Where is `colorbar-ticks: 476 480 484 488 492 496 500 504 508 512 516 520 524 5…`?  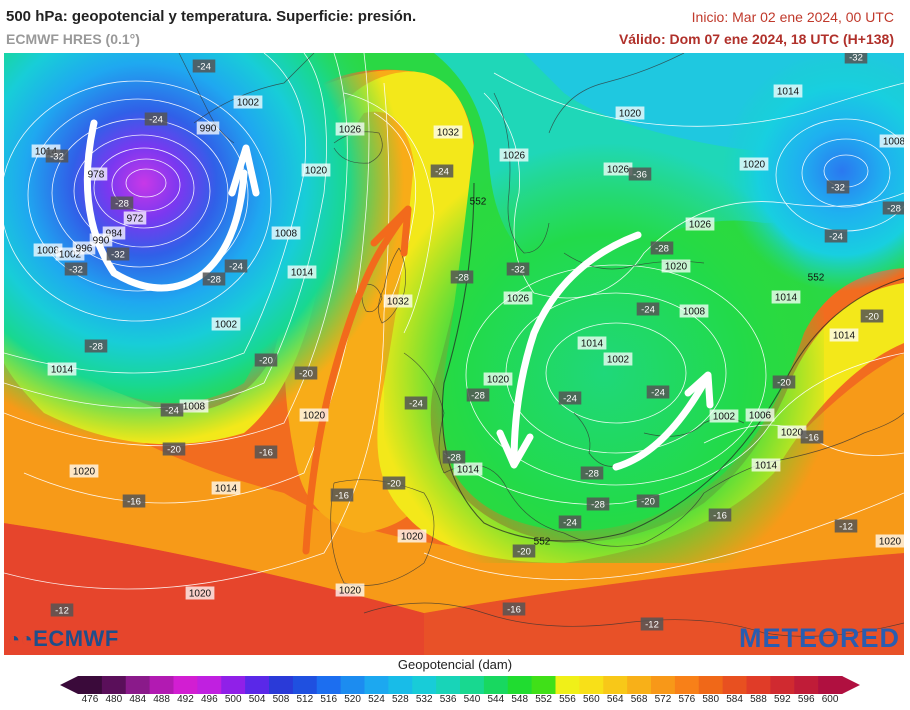
colorbar-ticks: 476 480 484 488 492 496 500 504 508 512 516 520 524 5… is located at coordinates (459, 701).